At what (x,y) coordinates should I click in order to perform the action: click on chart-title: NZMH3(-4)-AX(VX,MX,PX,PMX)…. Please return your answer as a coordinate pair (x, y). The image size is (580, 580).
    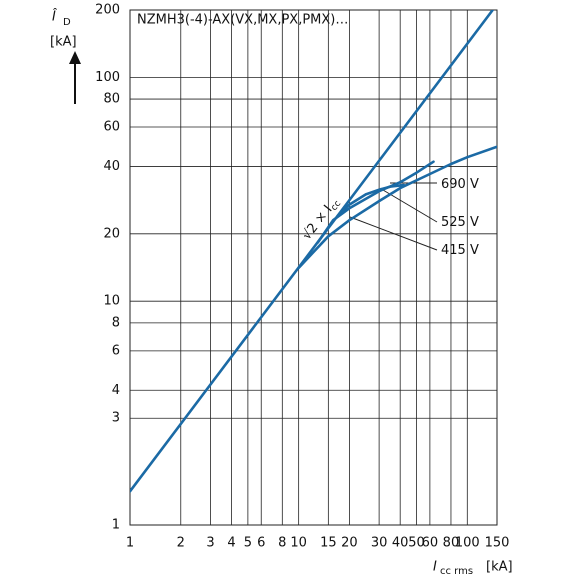
    Looking at the image, I should click on (242, 20).